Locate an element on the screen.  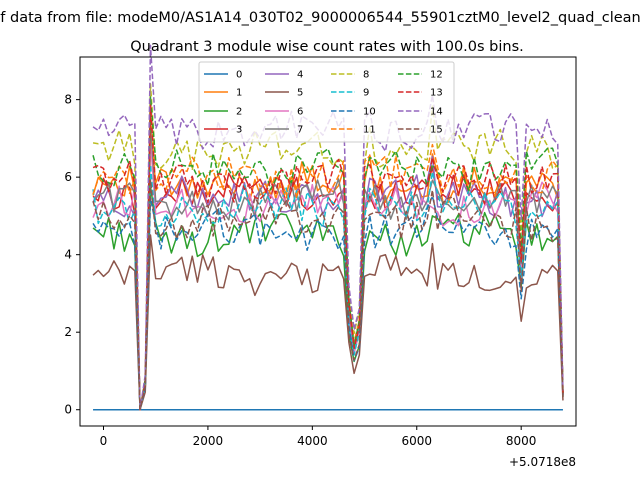
x-tick-label: 6000 is located at coordinates (416, 441).